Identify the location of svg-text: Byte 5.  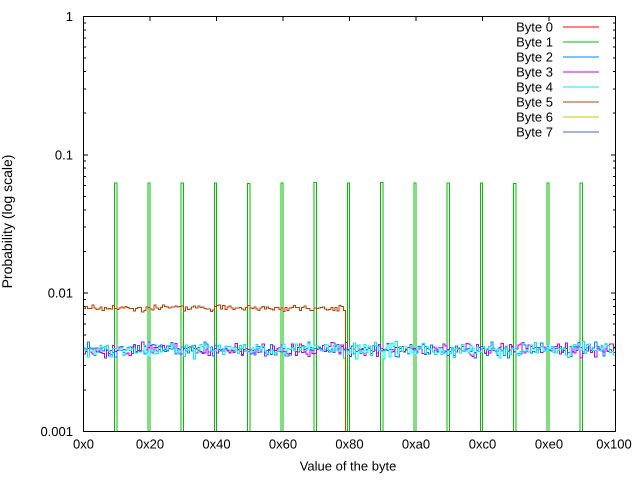
(534, 102).